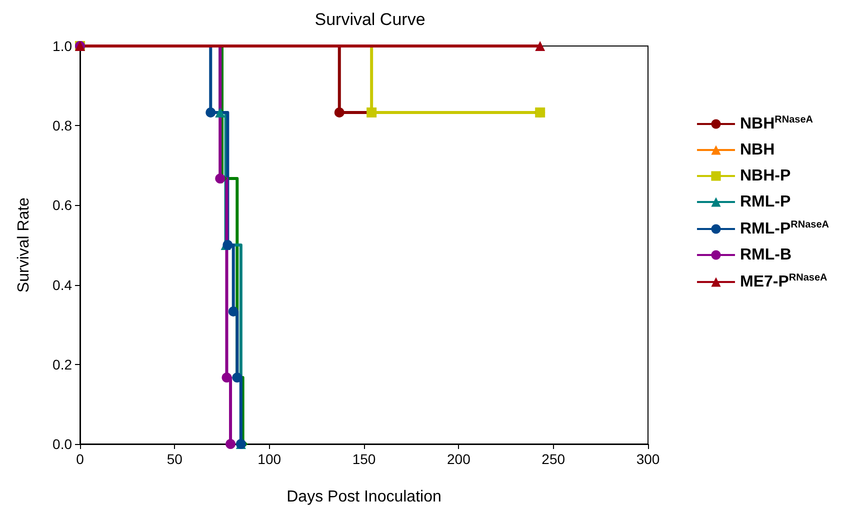 This screenshot has height=514, width=844. Describe the element at coordinates (765, 176) in the screenshot. I see `legend-label: NBH-P` at that location.